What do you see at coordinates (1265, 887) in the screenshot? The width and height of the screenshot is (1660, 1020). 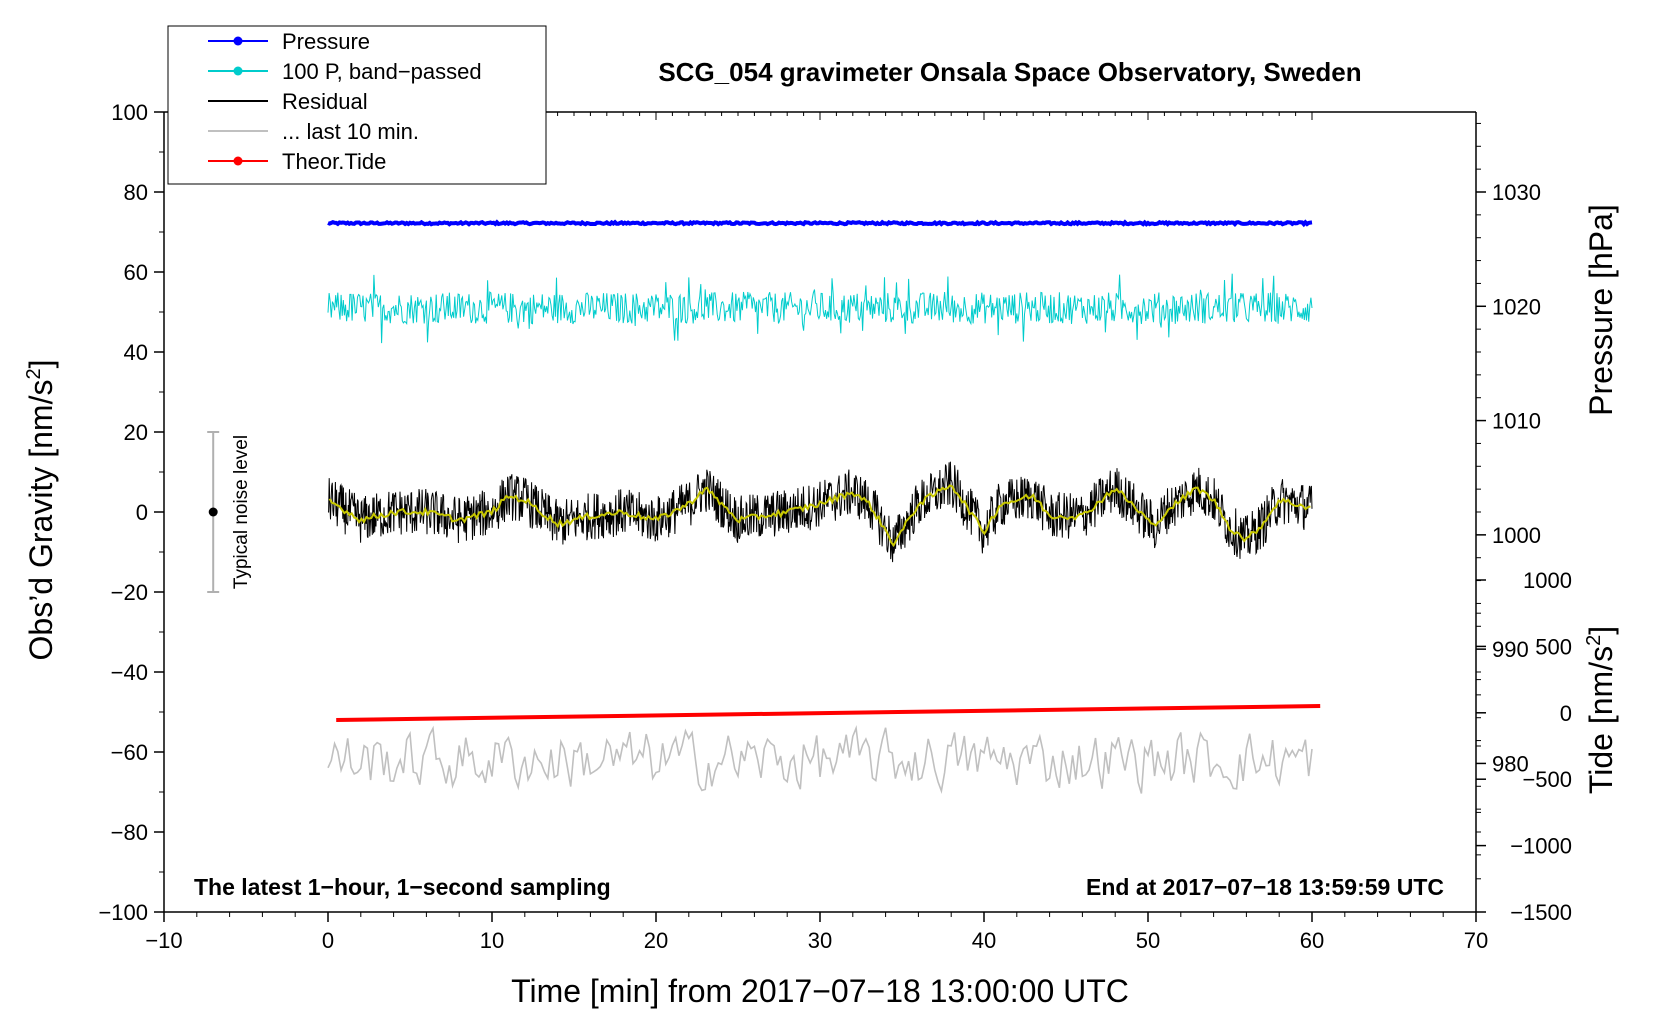 I see `end-time-note: End at 2017−07−18 13:59:59 UTC` at bounding box center [1265, 887].